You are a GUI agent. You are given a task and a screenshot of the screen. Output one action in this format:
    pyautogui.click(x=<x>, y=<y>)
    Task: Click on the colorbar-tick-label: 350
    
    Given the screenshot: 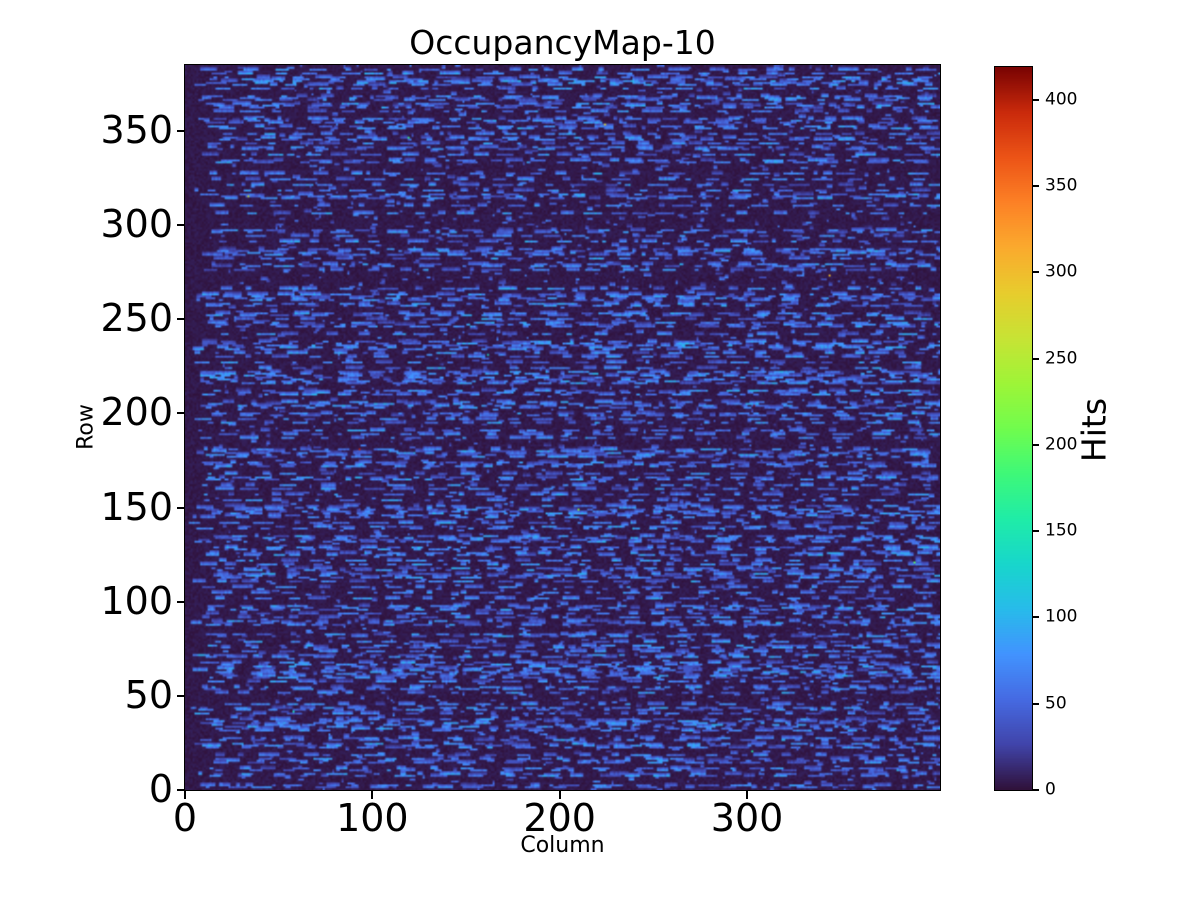 What is the action you would take?
    pyautogui.click(x=1061, y=185)
    